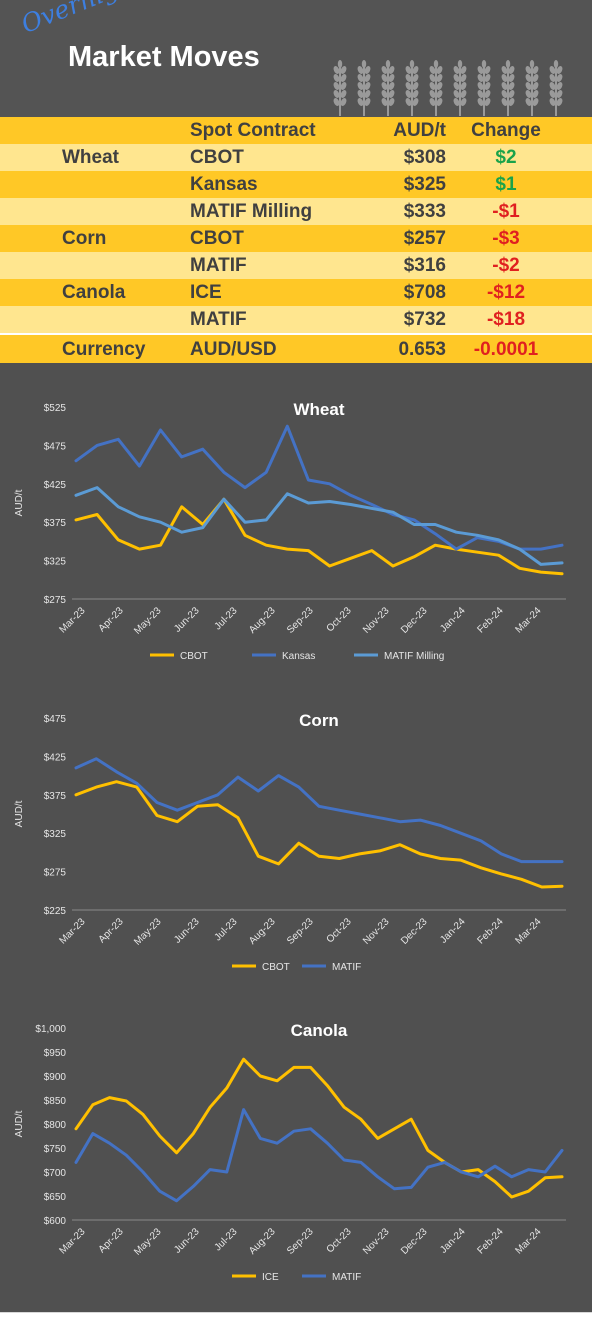  What do you see at coordinates (506, 211) in the screenshot?
I see `tbl-change: -$1` at bounding box center [506, 211].